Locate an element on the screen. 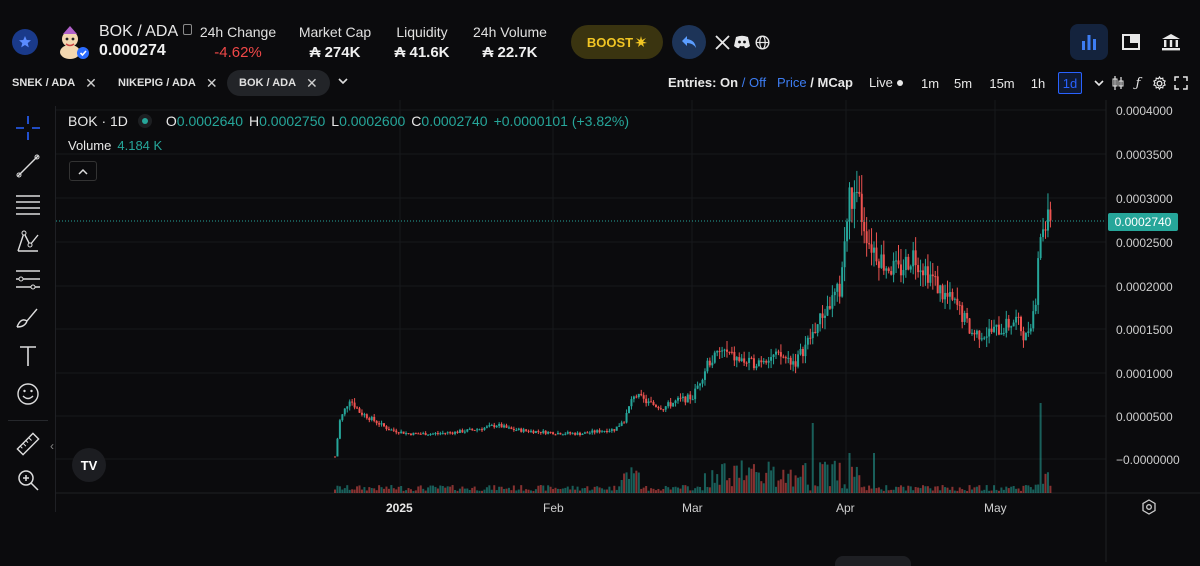 The image size is (1200, 566). horizontal-lines-icon is located at coordinates (28, 204).